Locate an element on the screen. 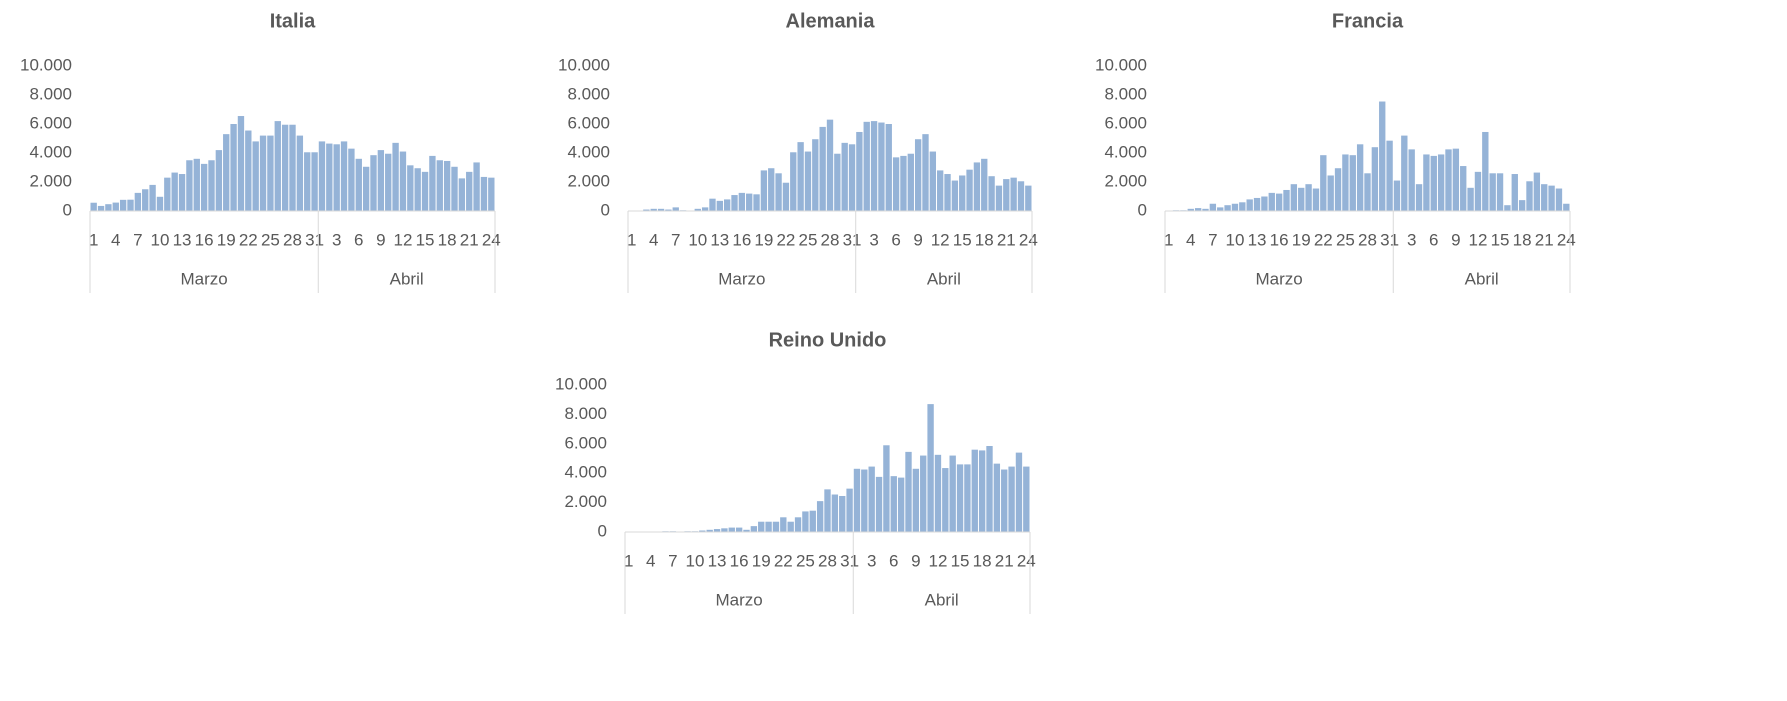 The width and height of the screenshot is (1787, 701). x-tick-label: 10 is located at coordinates (697, 239).